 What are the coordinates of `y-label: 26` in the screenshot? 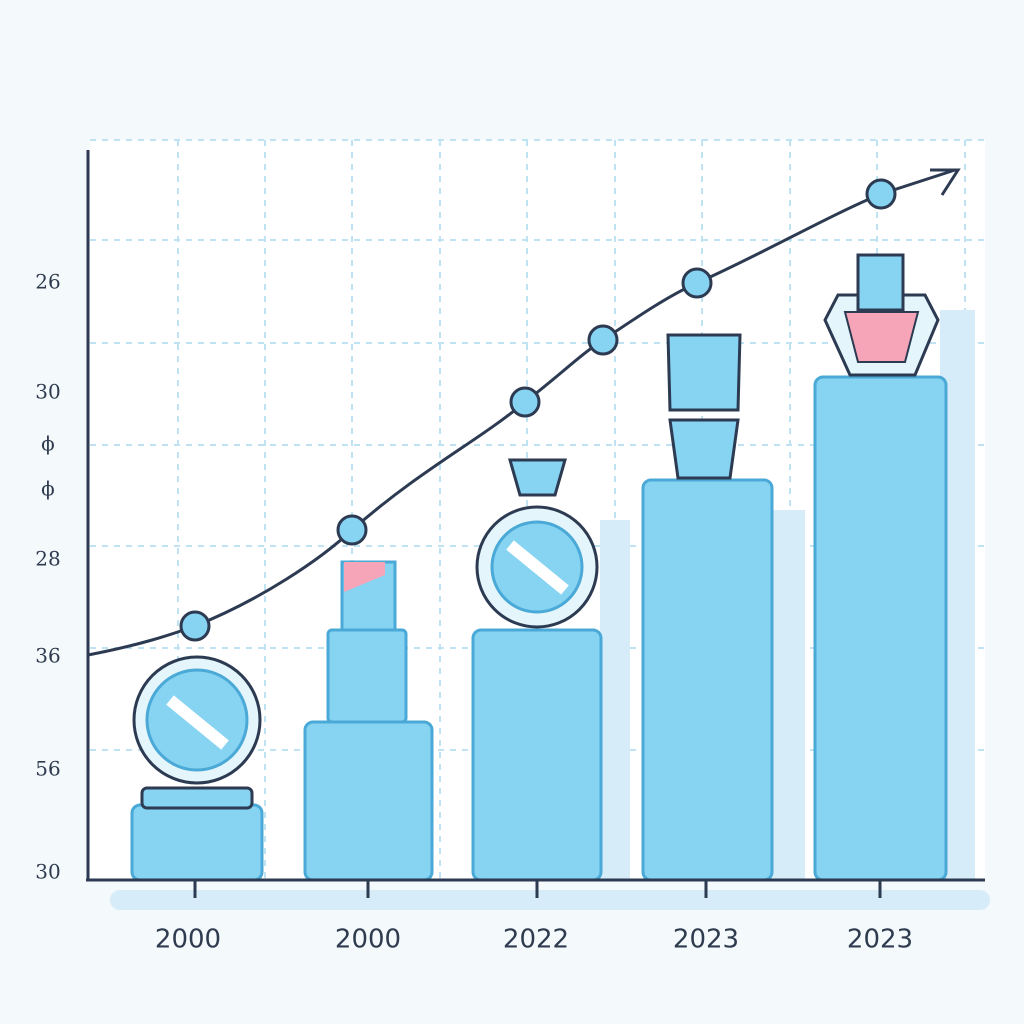 It's located at (47, 282).